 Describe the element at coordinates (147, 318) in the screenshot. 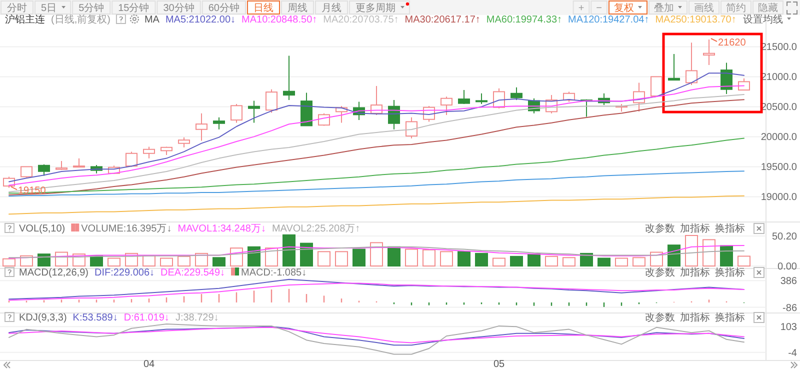

I see `series-label: D:61.019↓` at that location.